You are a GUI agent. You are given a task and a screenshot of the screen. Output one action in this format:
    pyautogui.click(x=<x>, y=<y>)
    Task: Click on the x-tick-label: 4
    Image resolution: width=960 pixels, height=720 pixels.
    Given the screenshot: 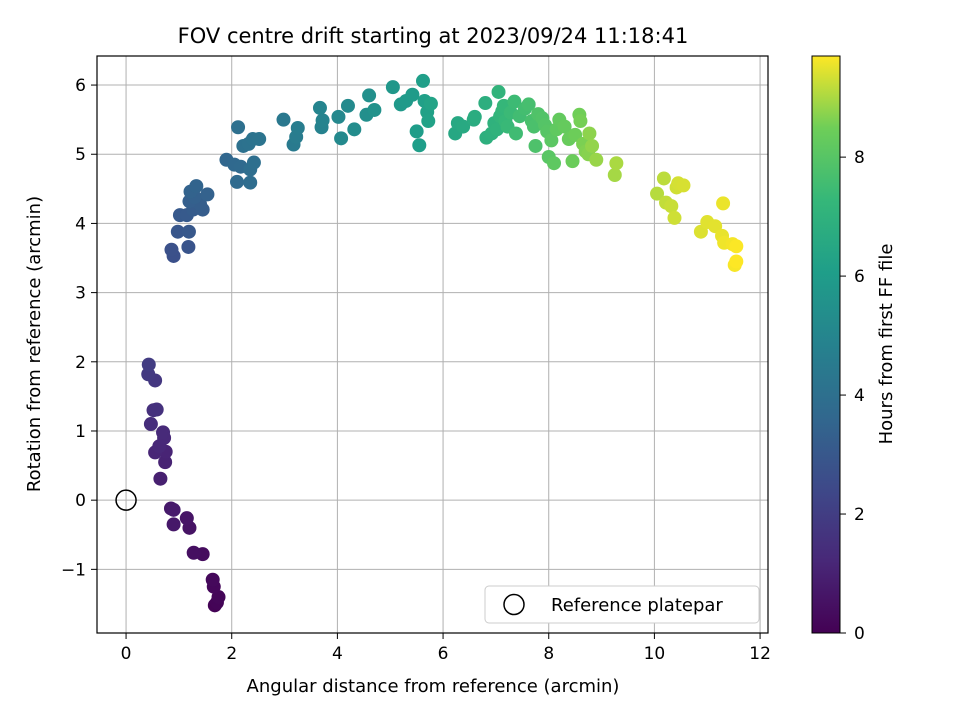 What is the action you would take?
    pyautogui.click(x=337, y=654)
    